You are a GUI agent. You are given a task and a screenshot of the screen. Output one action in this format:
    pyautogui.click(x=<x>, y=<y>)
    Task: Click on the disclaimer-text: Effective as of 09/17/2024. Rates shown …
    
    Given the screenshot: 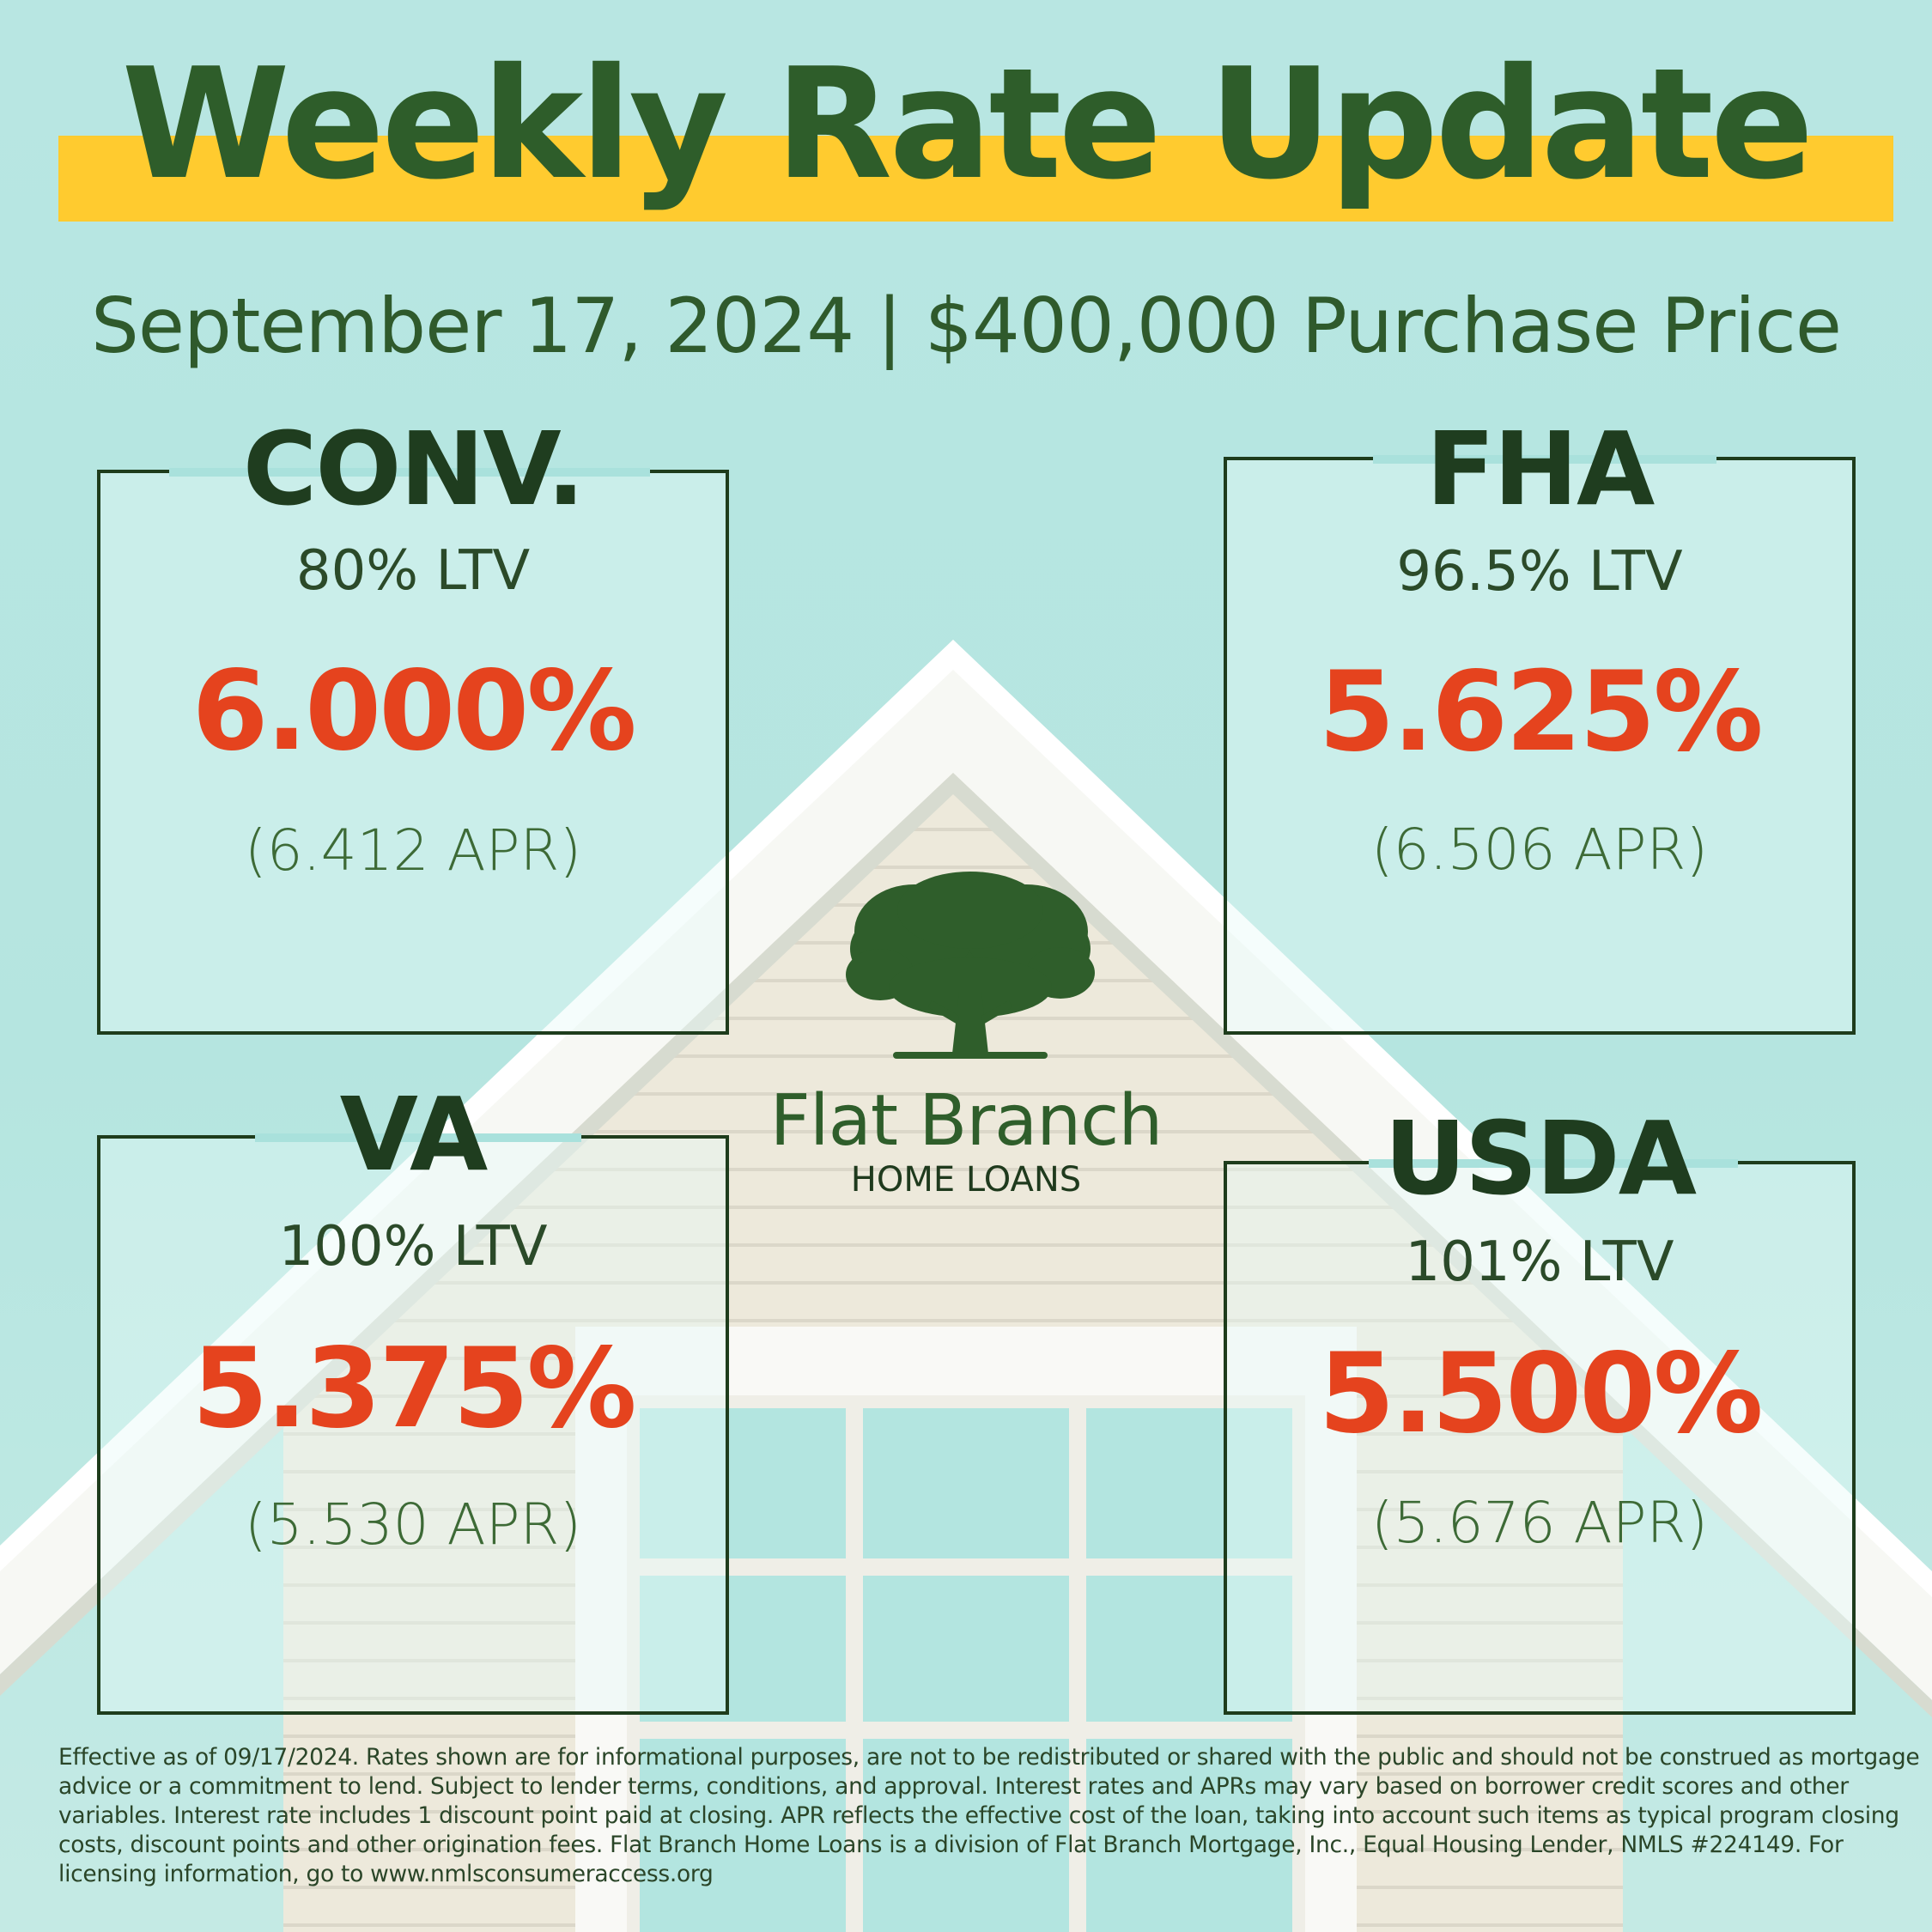 What is the action you would take?
    pyautogui.click(x=989, y=1815)
    